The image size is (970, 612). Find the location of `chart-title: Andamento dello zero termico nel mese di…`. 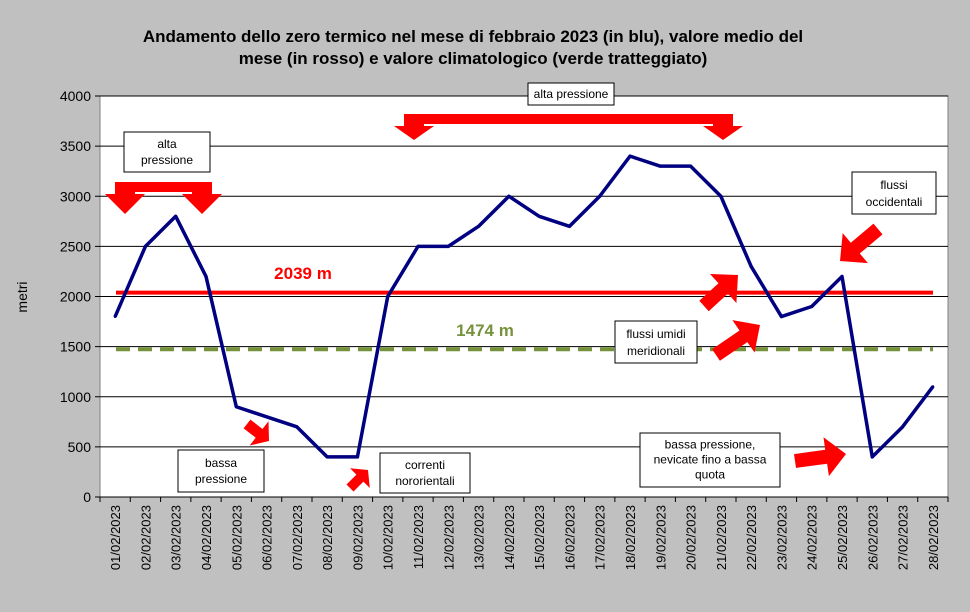

chart-title: Andamento dello zero termico nel mese di… is located at coordinates (473, 36).